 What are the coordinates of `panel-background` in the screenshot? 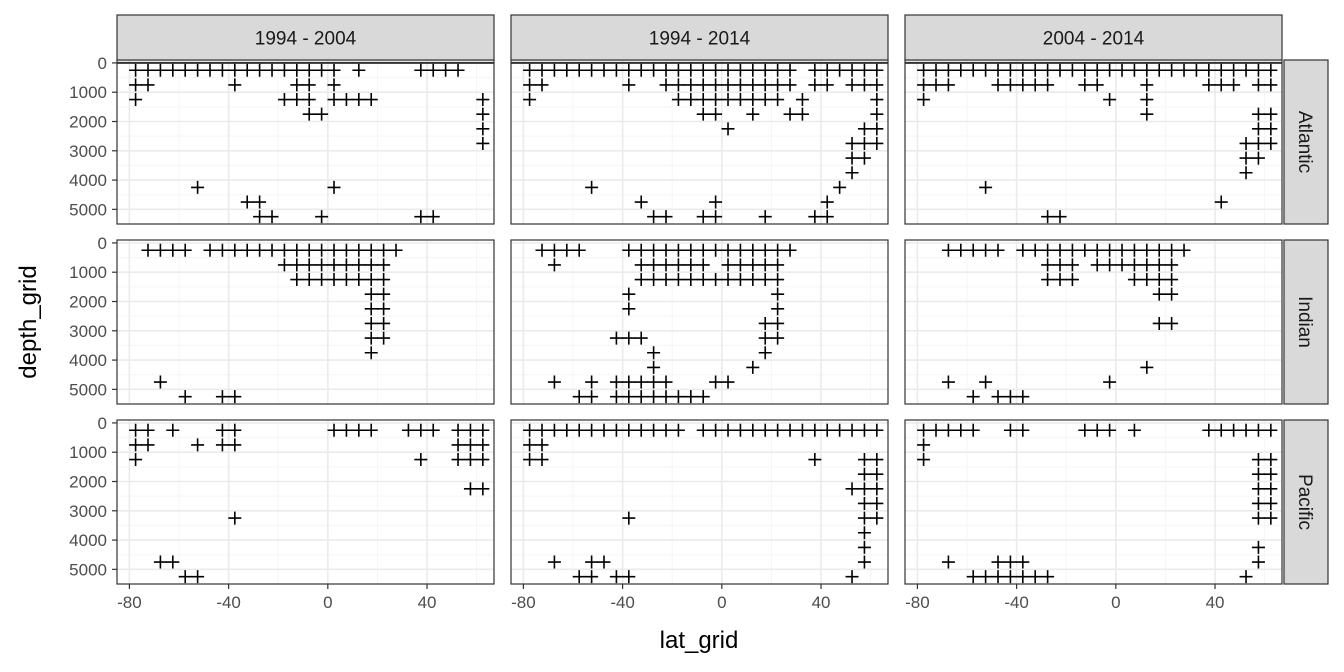 It's located at (699, 142).